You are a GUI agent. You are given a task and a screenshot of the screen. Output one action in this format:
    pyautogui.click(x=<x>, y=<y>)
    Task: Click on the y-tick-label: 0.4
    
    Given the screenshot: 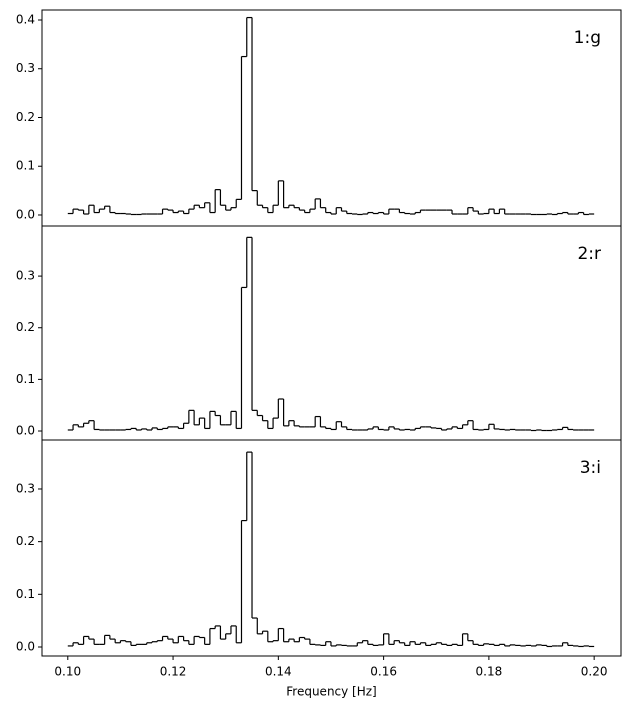 What is the action you would take?
    pyautogui.click(x=25, y=19)
    